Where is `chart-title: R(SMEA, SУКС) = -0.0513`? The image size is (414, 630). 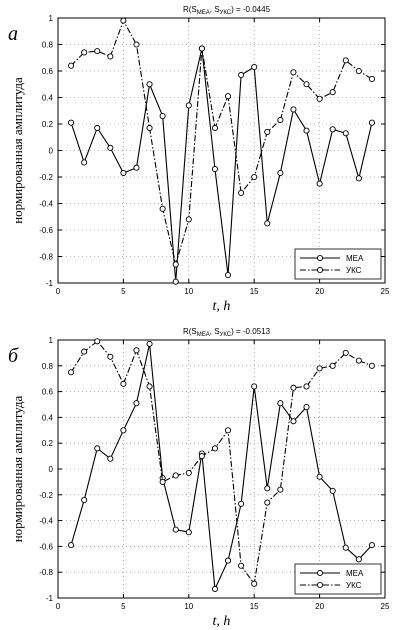 chart-title: R(SMEA, SУКС) = -0.0513 is located at coordinates (227, 332).